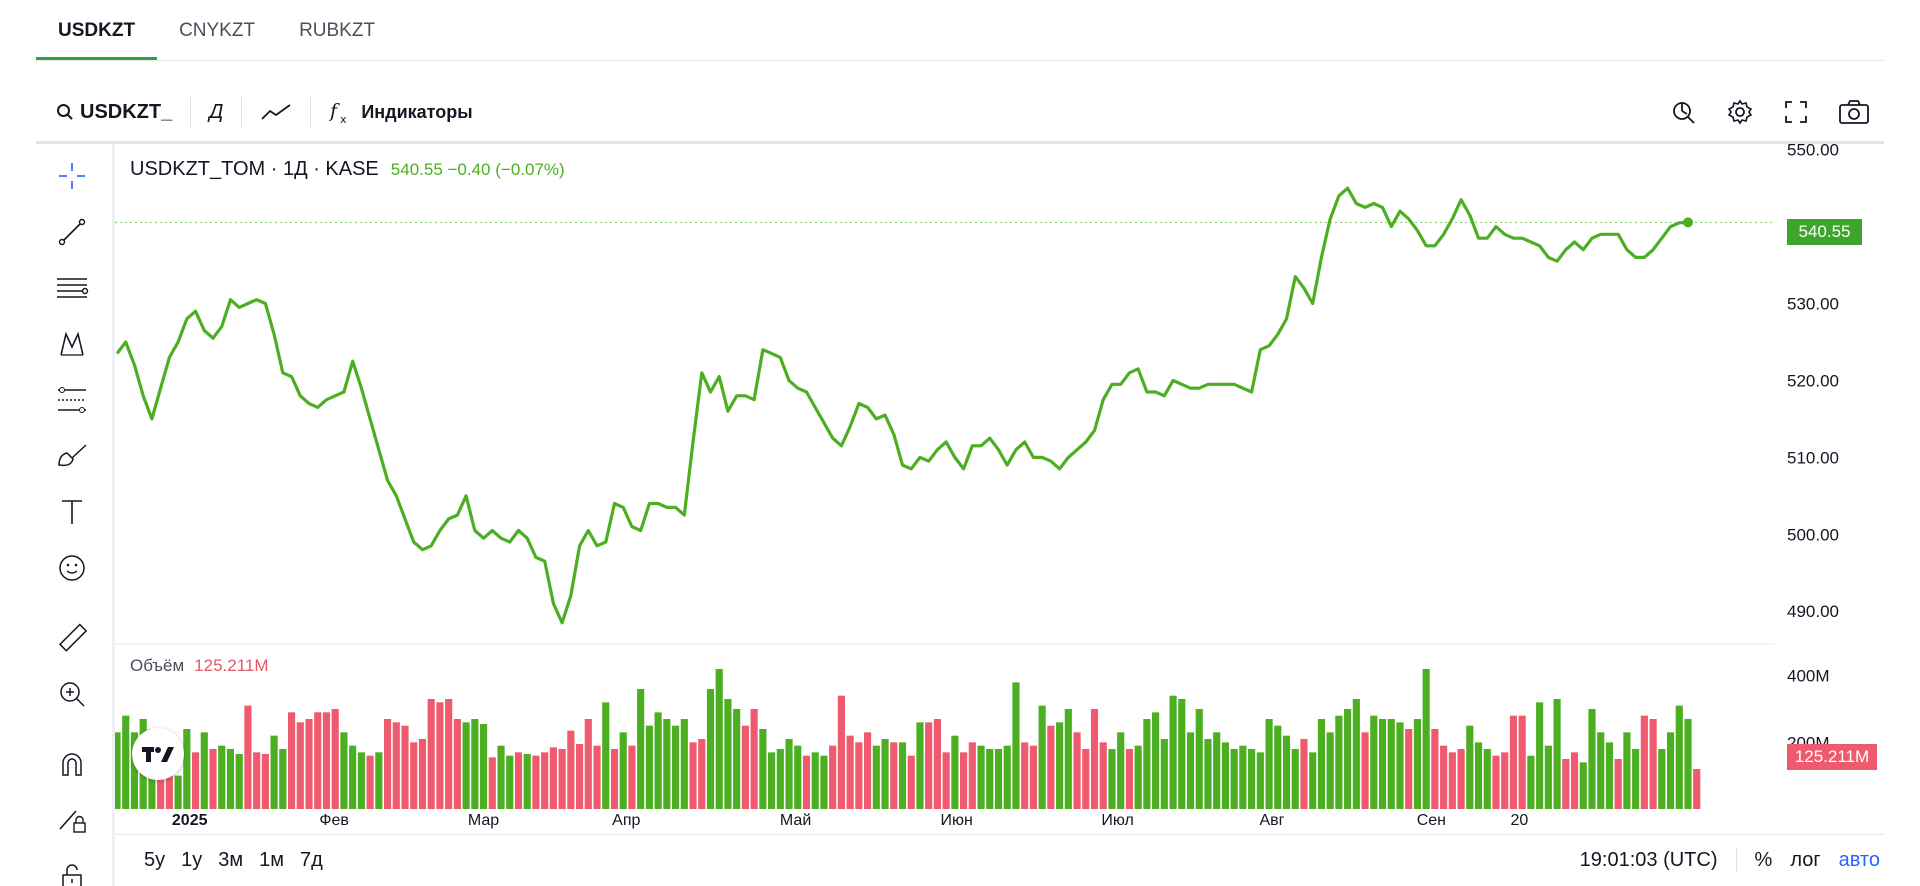 The height and width of the screenshot is (886, 1920). What do you see at coordinates (97, 30) in the screenshot?
I see `tab-usdkzt: USDKZT` at bounding box center [97, 30].